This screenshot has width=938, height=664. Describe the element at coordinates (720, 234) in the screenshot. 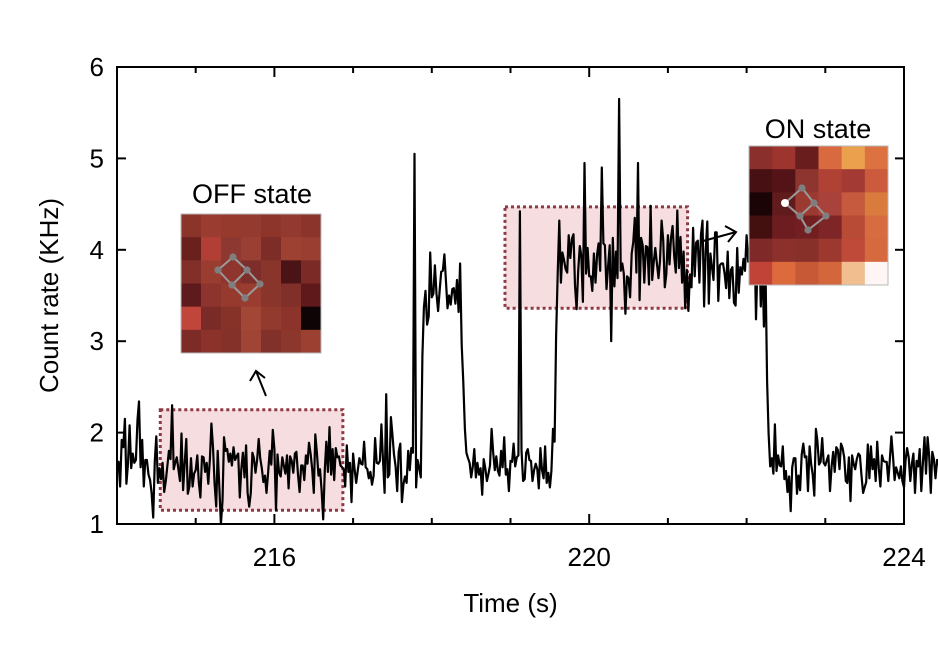

I see `on-arrow-icon` at that location.